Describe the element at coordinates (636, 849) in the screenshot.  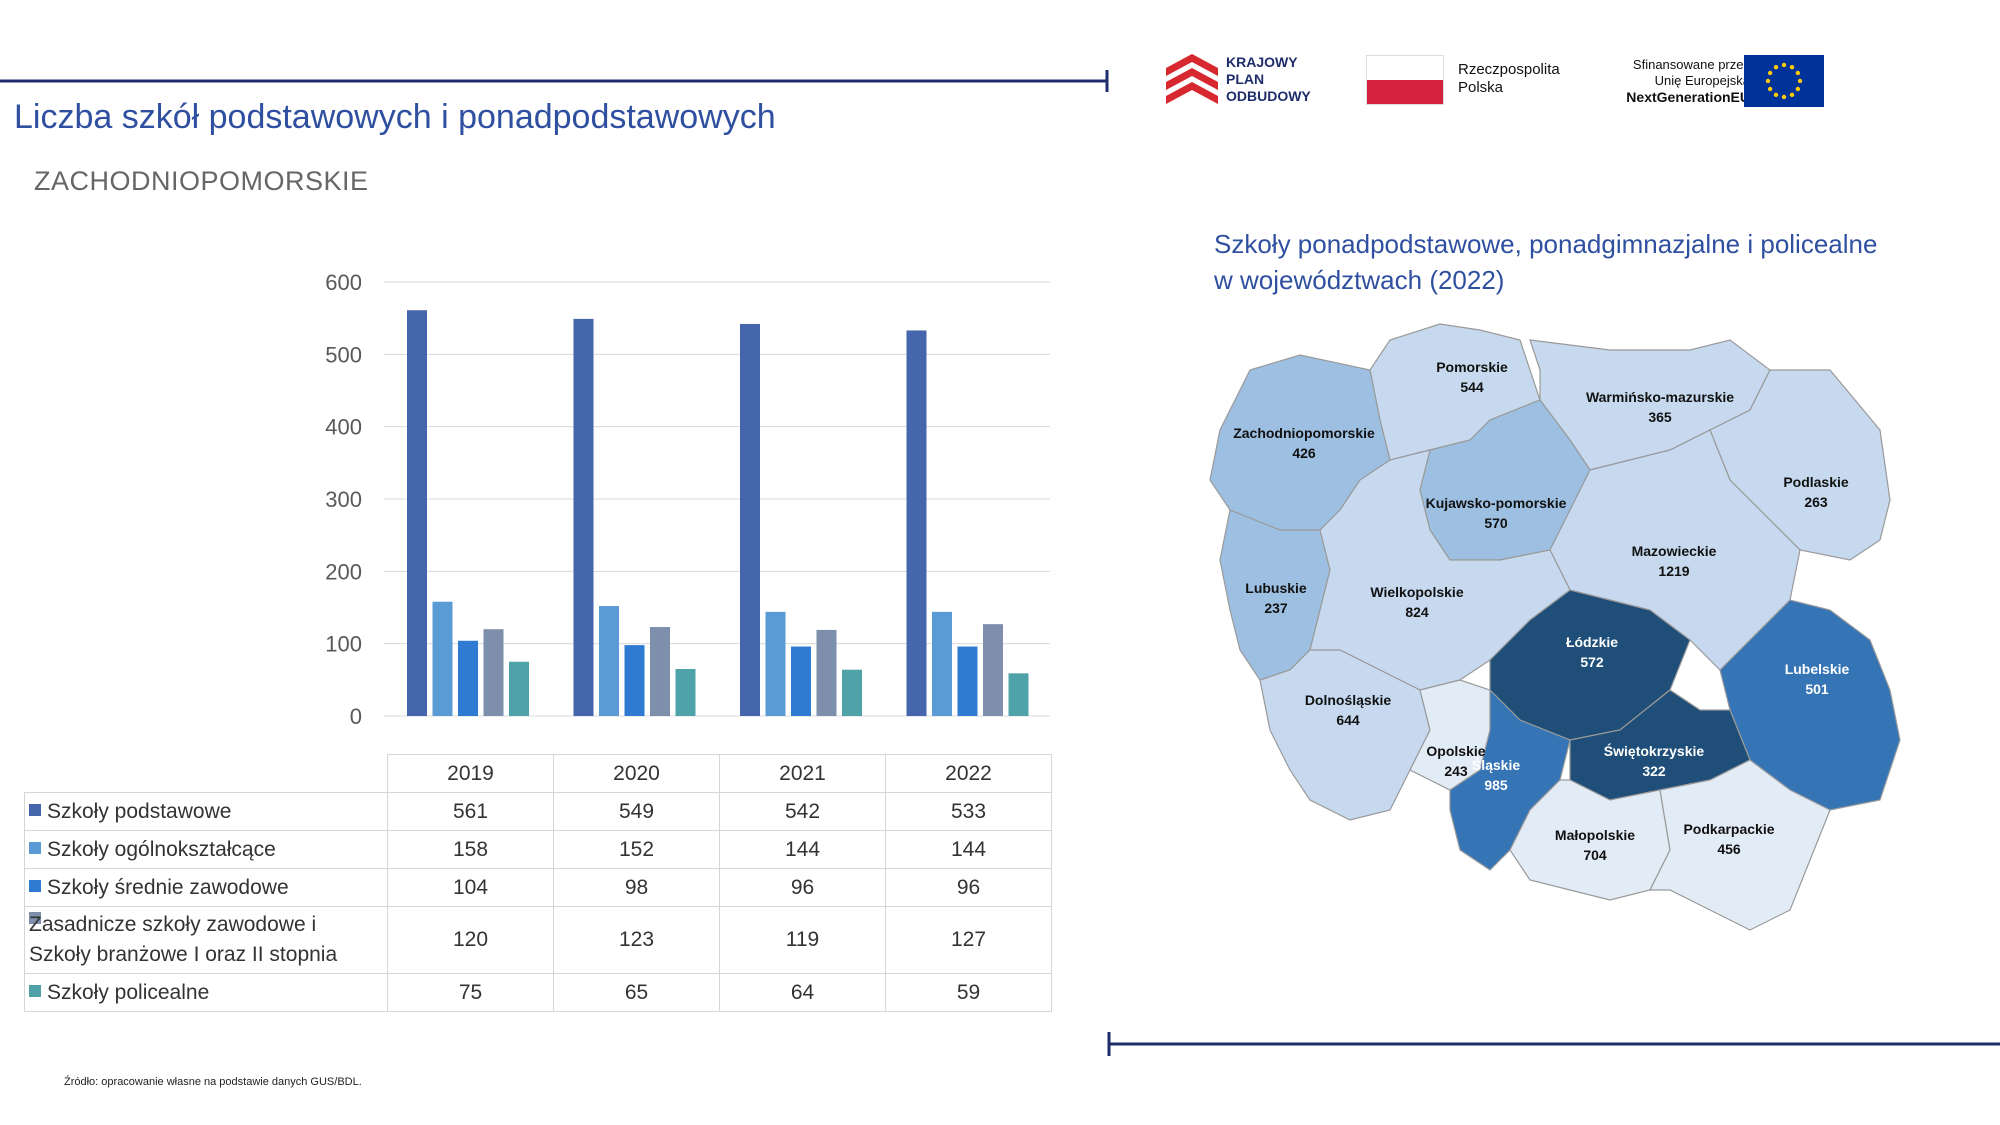
I see `data-label: 152` at that location.